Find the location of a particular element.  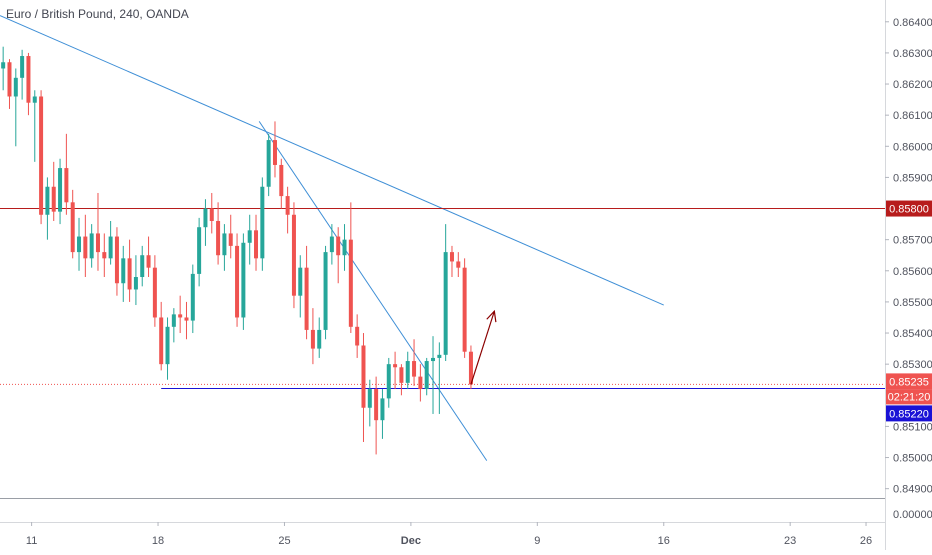

y-tick-label: 0.85000 is located at coordinates (912, 459).